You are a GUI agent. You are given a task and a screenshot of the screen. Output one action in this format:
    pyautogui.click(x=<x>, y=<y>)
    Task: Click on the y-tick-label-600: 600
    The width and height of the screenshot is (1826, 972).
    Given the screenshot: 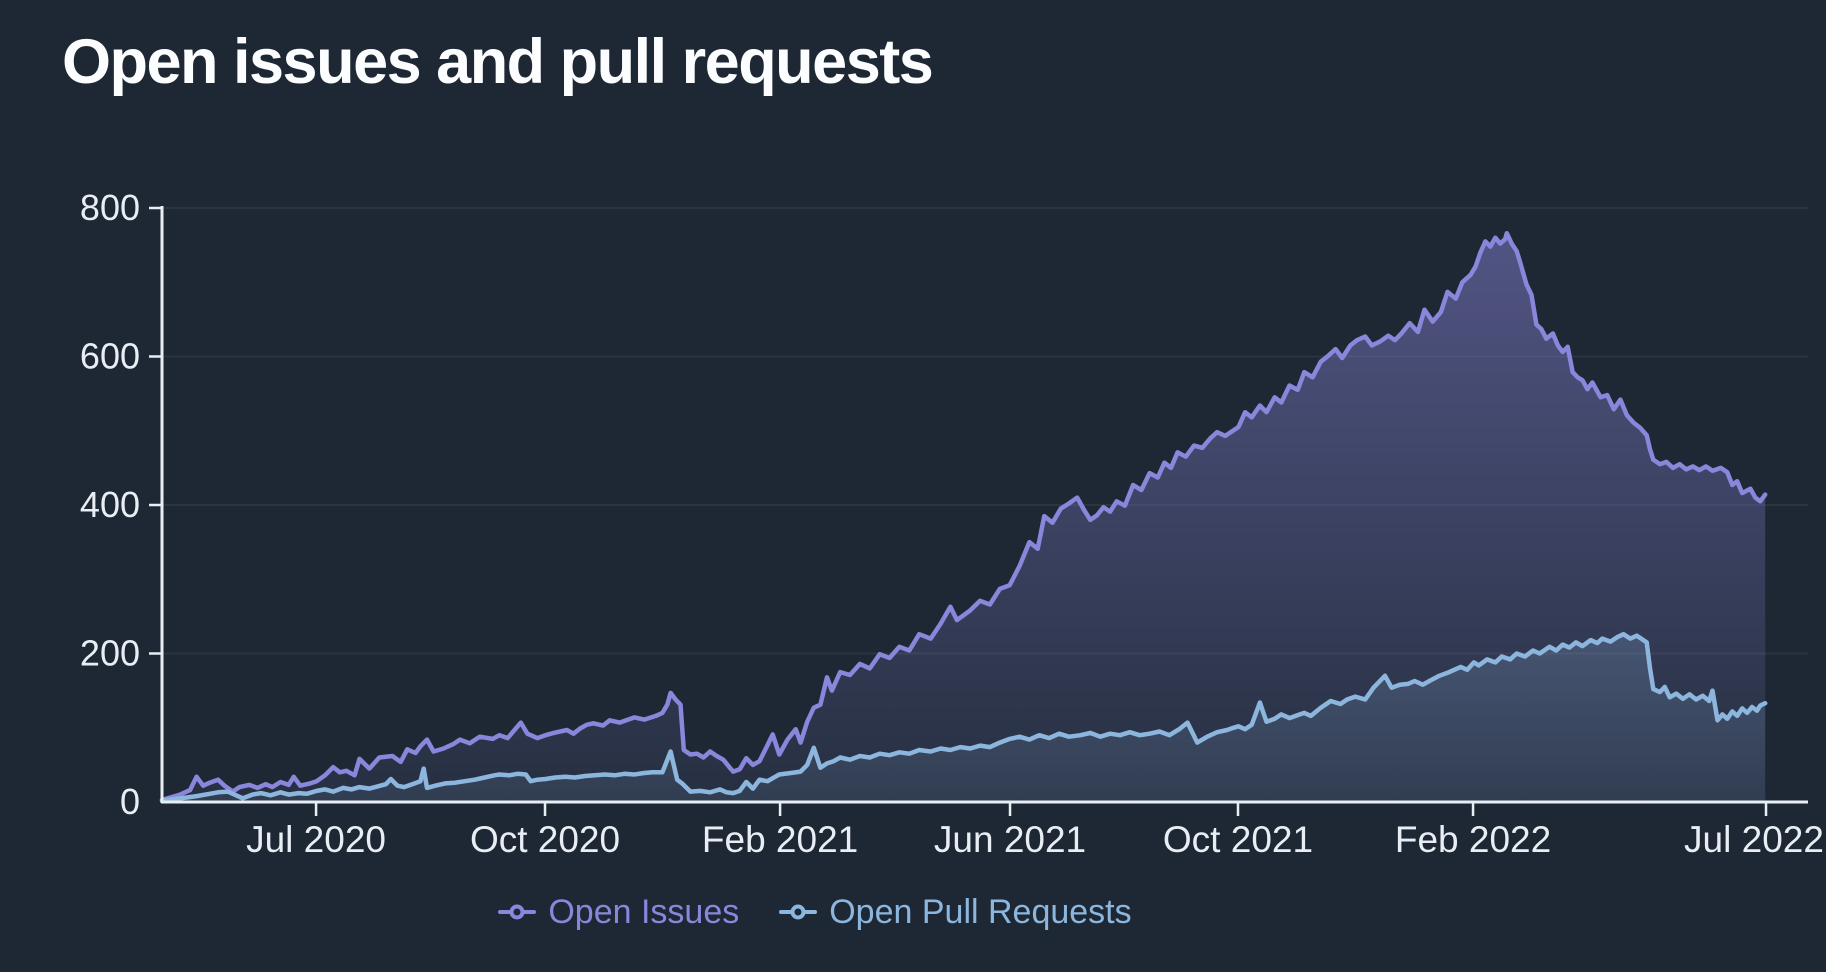 What is the action you would take?
    pyautogui.click(x=110, y=356)
    